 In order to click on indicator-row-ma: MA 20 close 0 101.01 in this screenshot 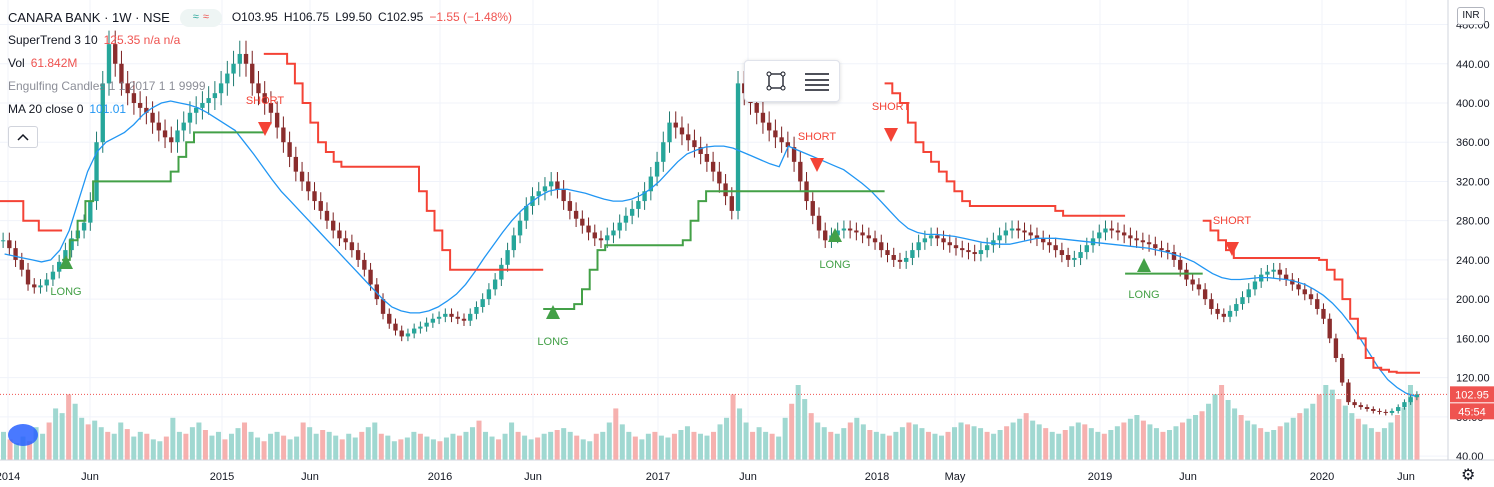, I will do `click(260, 109)`.